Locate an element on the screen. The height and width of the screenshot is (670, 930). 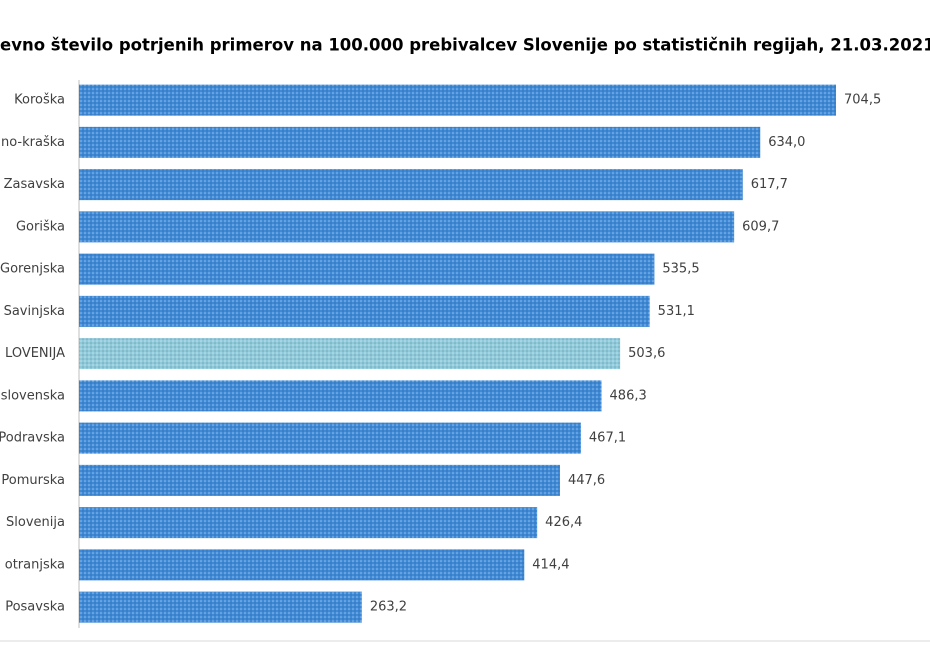
y-tick-label: Zasavska is located at coordinates (34, 184).